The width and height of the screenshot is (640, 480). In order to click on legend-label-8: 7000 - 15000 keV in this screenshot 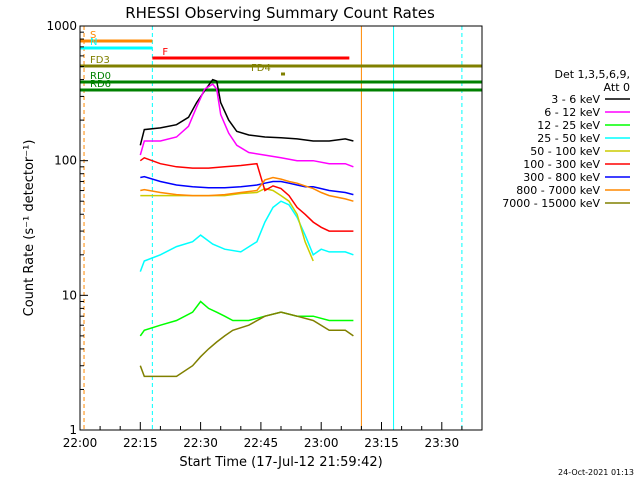, I will do `click(551, 203)`.